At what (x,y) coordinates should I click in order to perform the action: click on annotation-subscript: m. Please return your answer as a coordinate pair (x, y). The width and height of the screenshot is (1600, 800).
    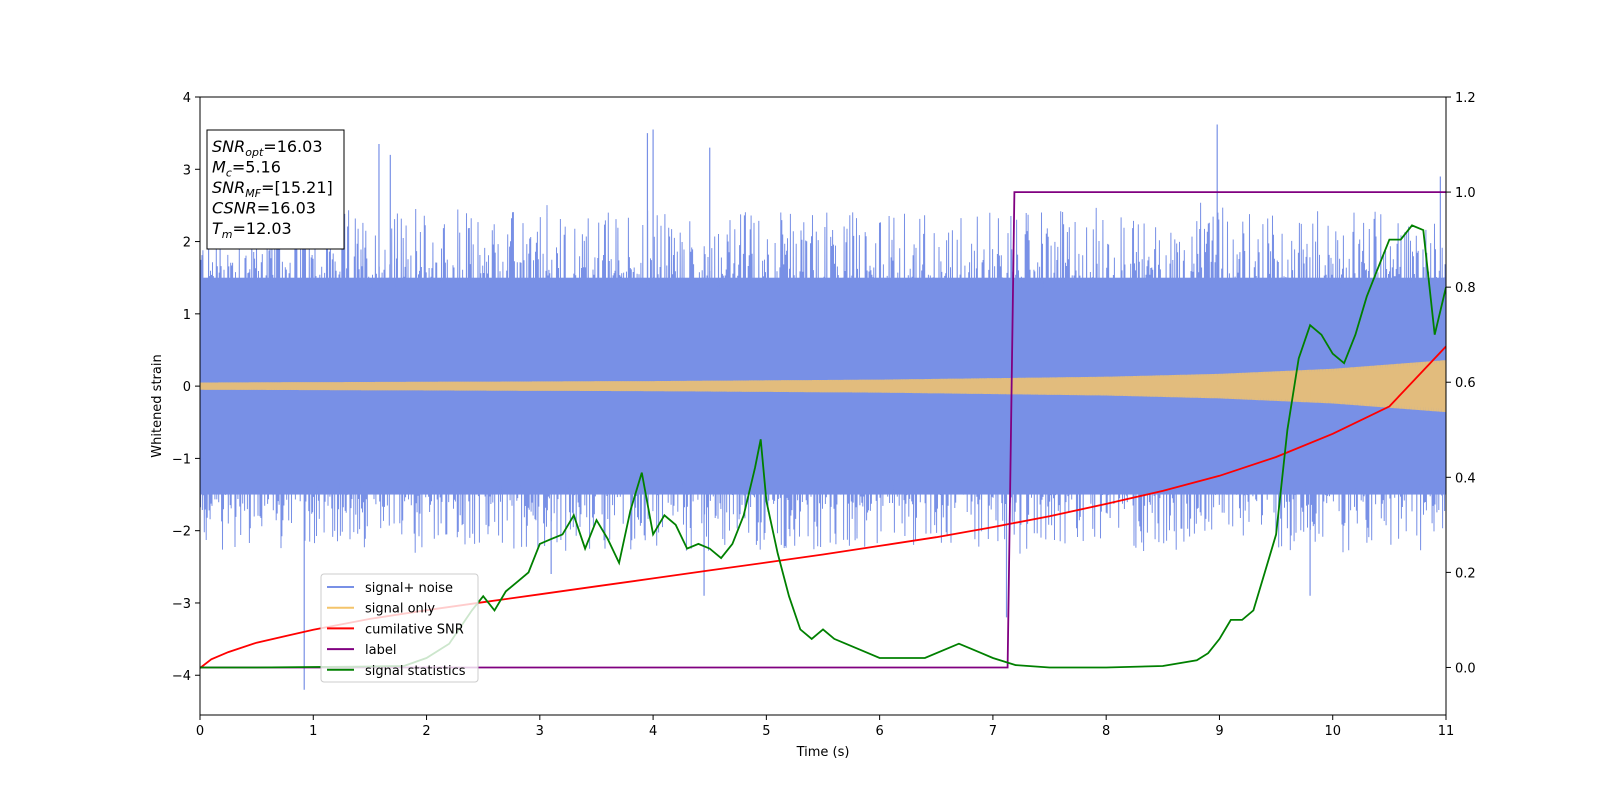
    Looking at the image, I should click on (227, 234).